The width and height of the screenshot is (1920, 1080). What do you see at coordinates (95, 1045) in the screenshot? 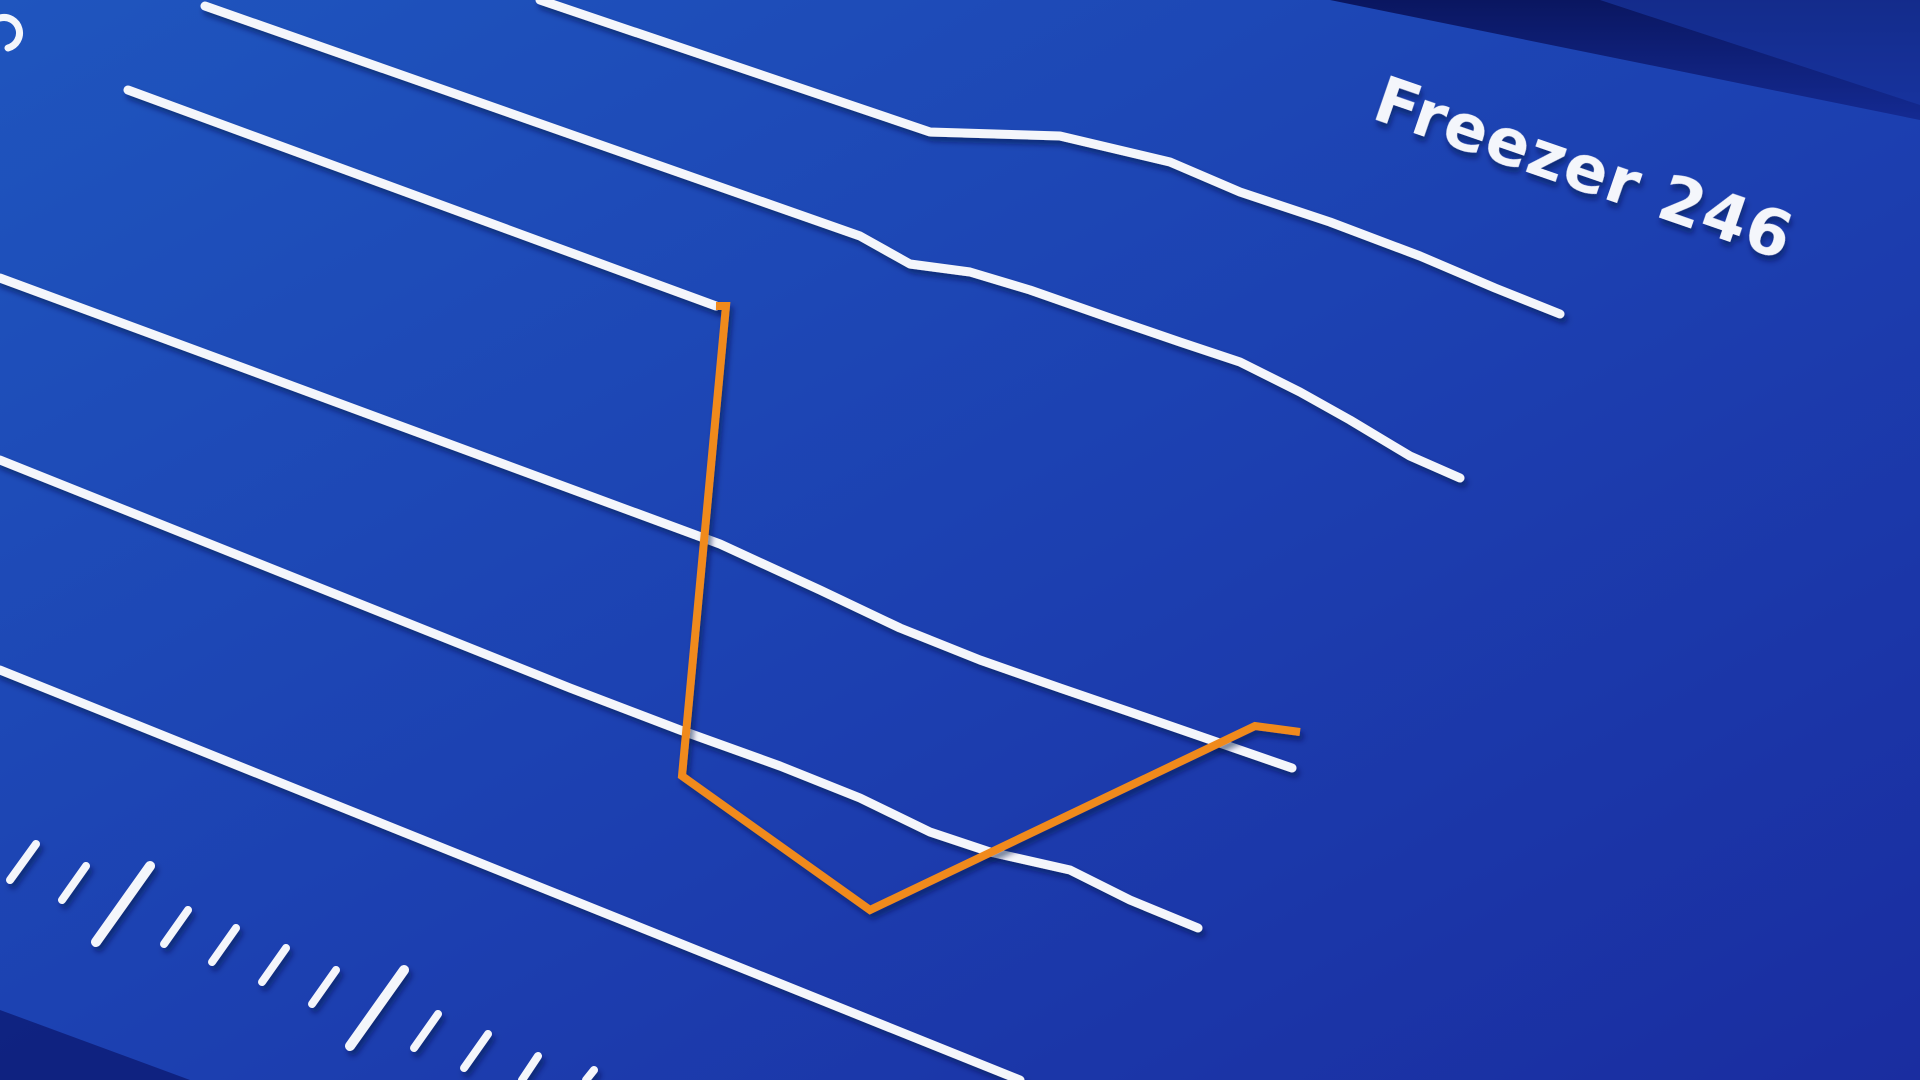
I see `panel-edge-bottom-left` at bounding box center [95, 1045].